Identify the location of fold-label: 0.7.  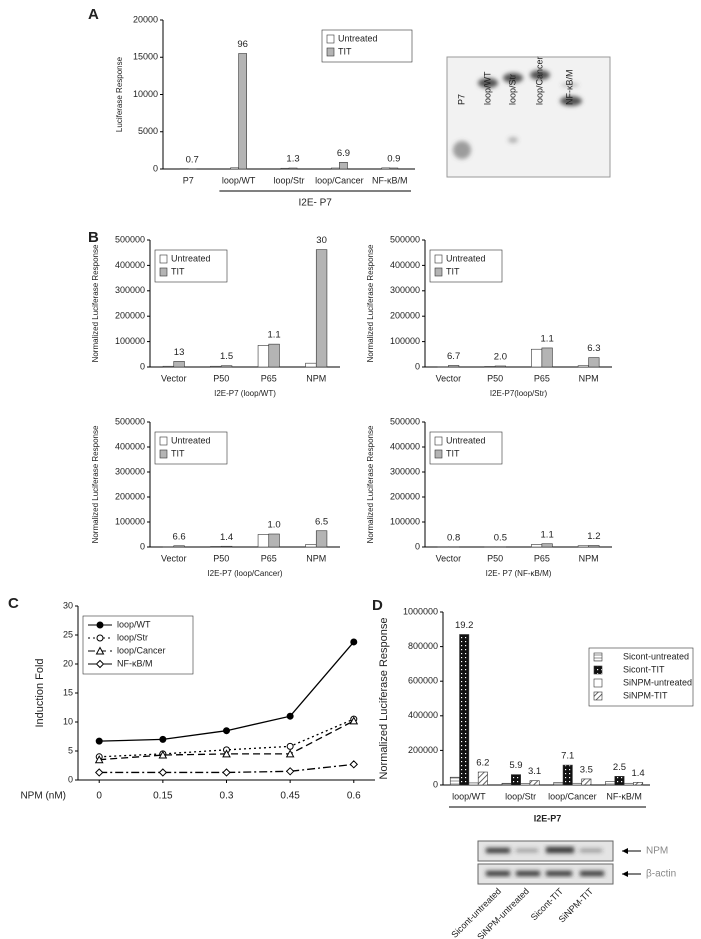
(192, 159).